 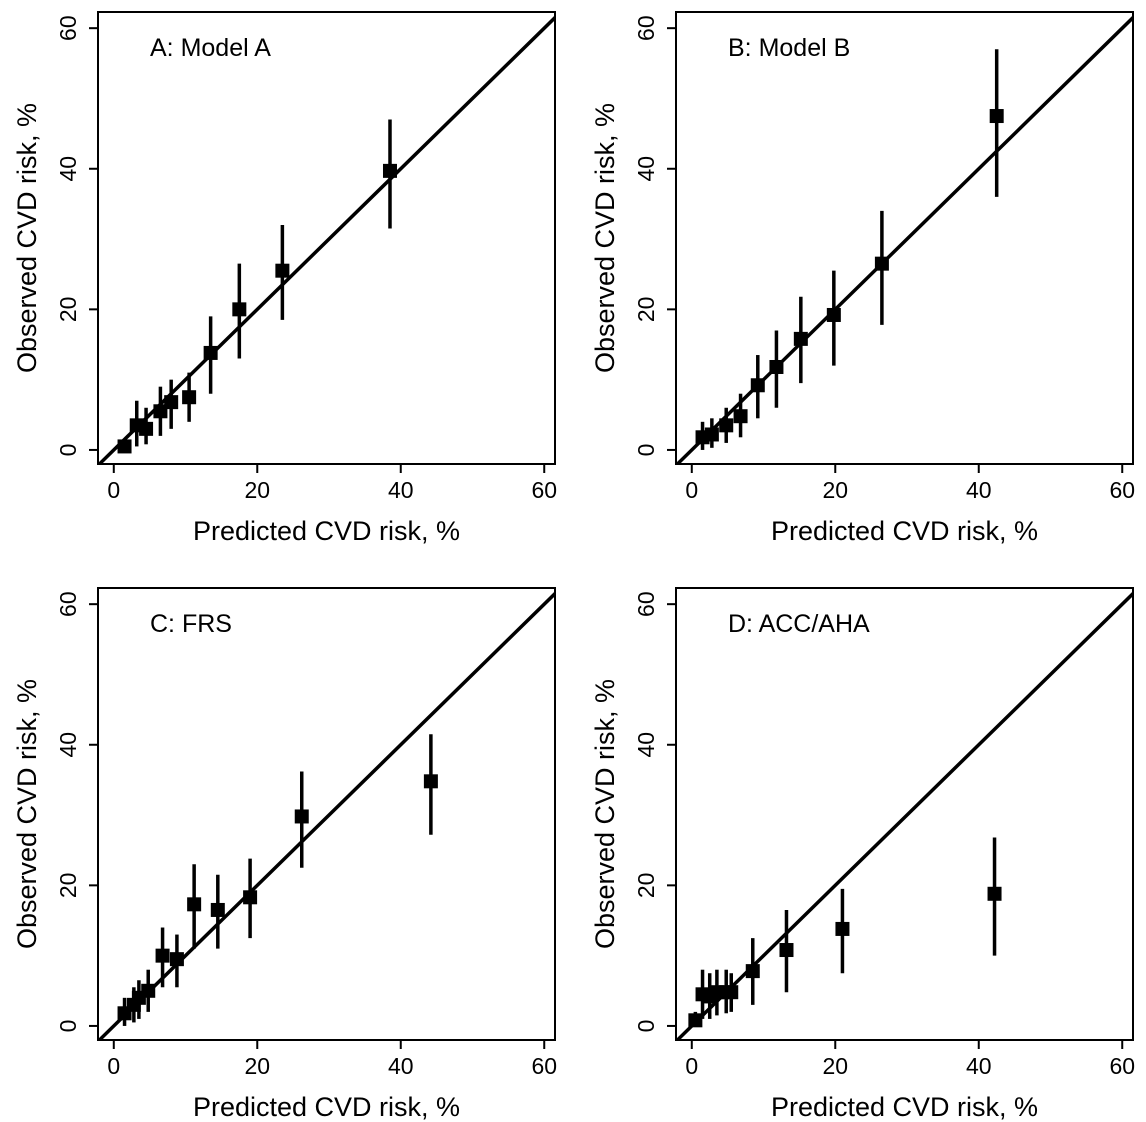 What do you see at coordinates (191, 624) in the screenshot?
I see `panel-title: C: FRS` at bounding box center [191, 624].